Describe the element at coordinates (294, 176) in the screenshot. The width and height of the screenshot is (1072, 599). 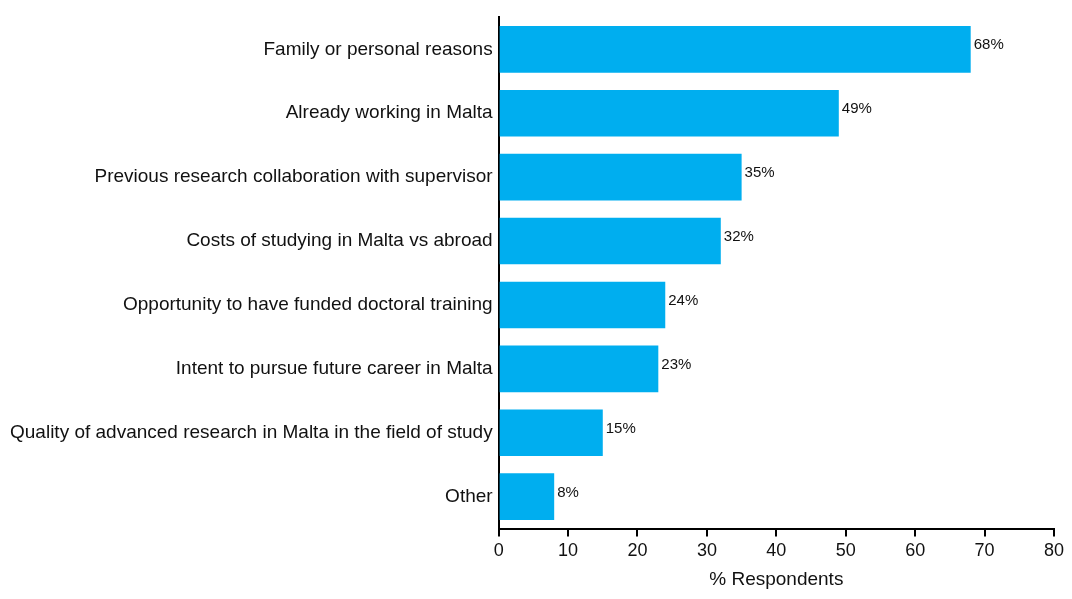
I see `y-tick-label: Previous research collaboration with supervisor` at that location.